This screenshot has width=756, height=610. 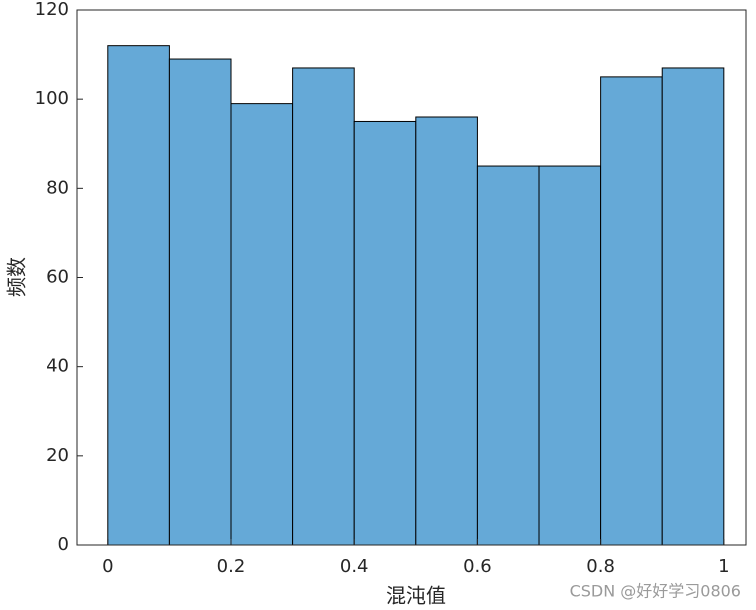 I want to click on y-tick-label: 120, so click(x=52, y=10).